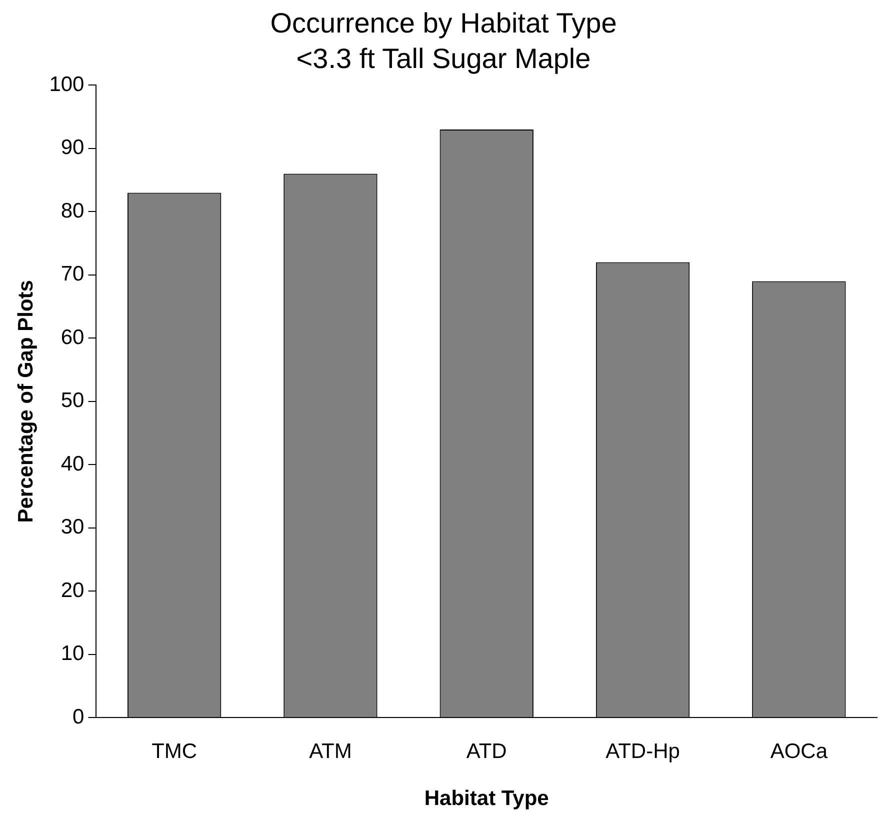  I want to click on y-tick-label: 10, so click(72, 654).